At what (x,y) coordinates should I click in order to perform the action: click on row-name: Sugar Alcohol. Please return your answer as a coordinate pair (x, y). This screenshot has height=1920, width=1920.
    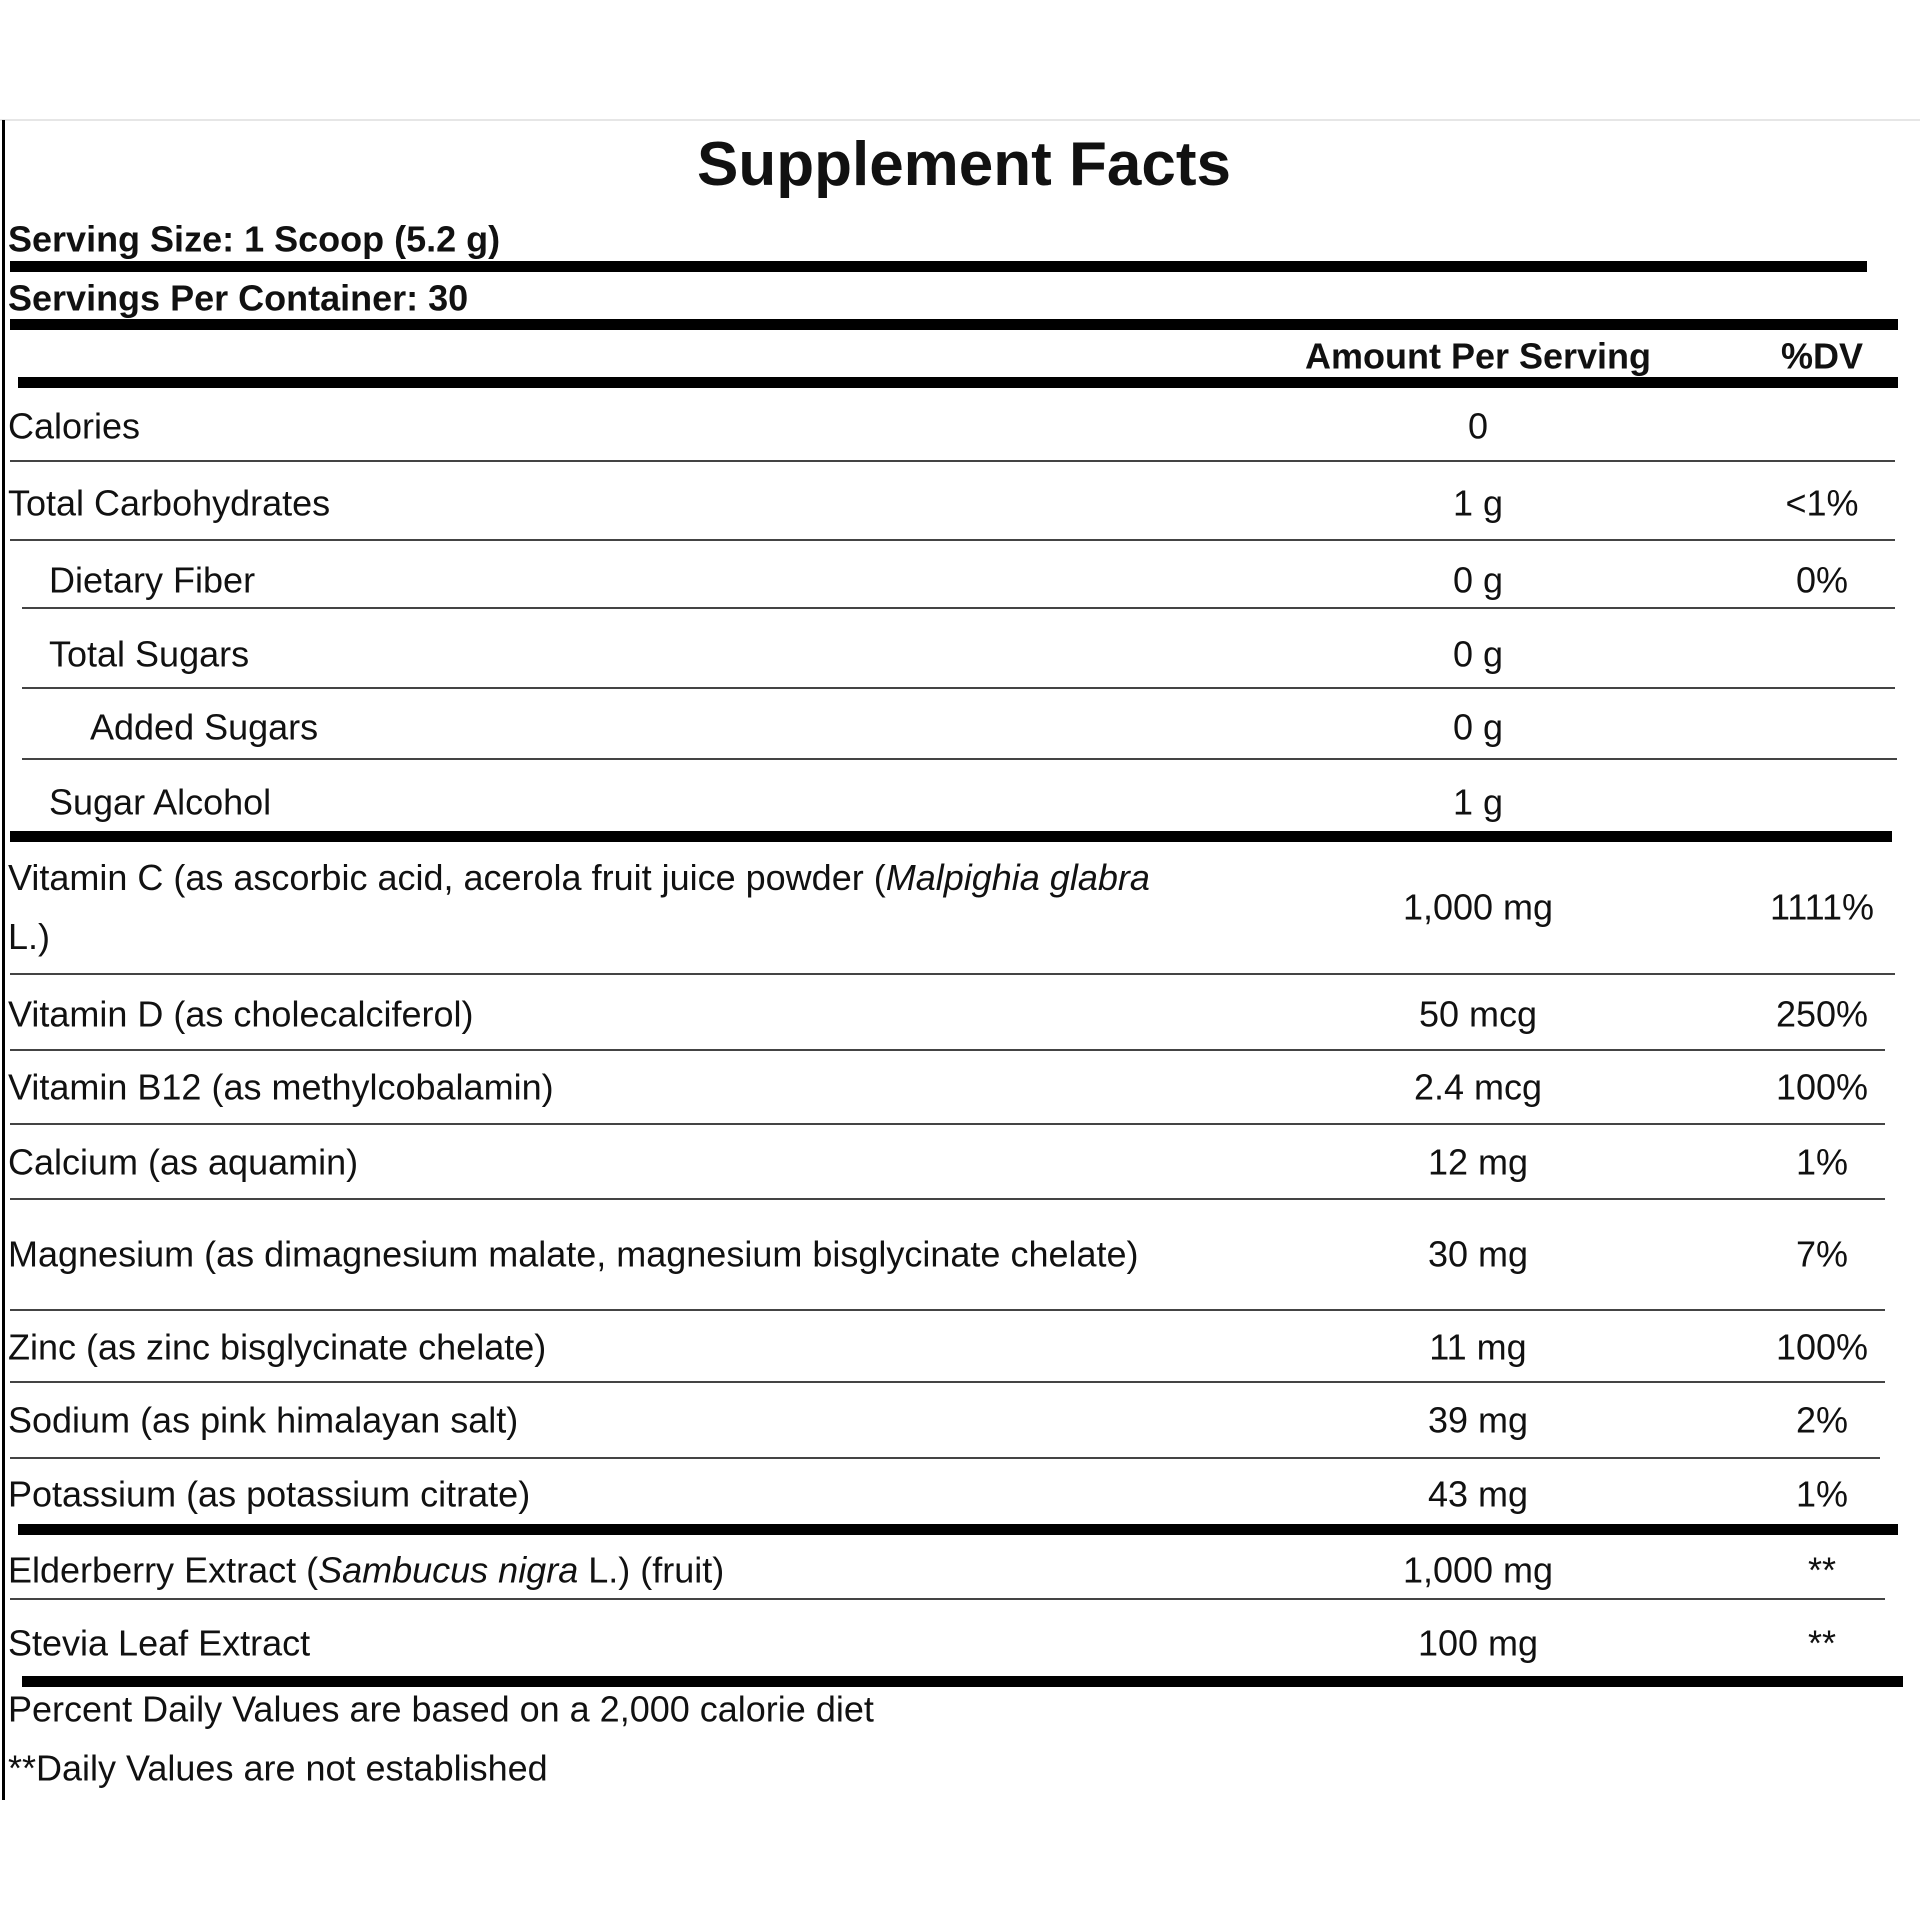
    Looking at the image, I should click on (644, 802).